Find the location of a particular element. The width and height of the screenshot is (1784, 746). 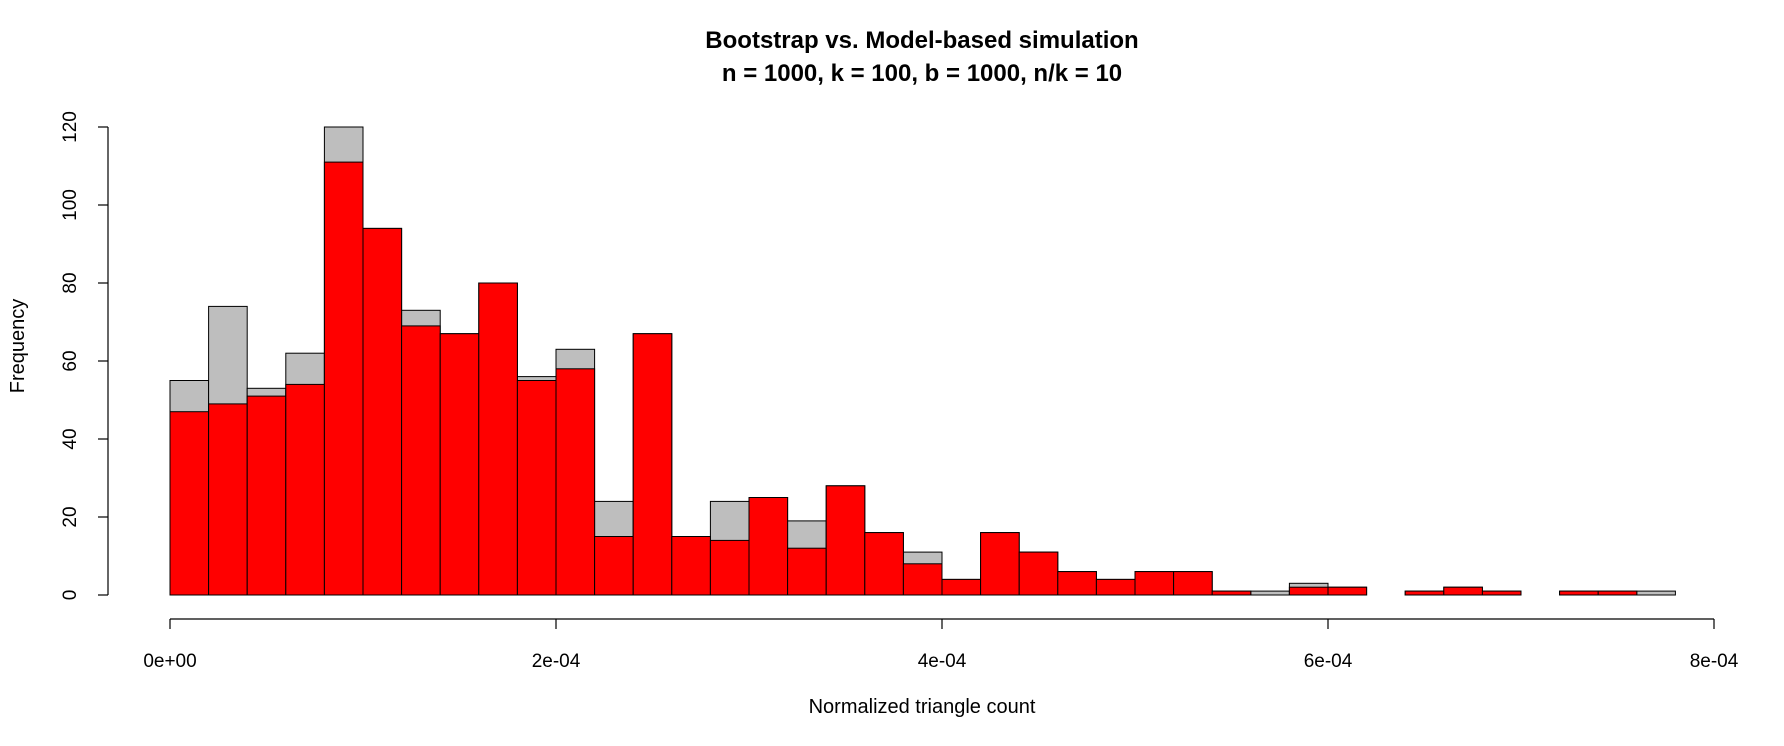

x-tick-label: 0e+00 is located at coordinates (169, 661).